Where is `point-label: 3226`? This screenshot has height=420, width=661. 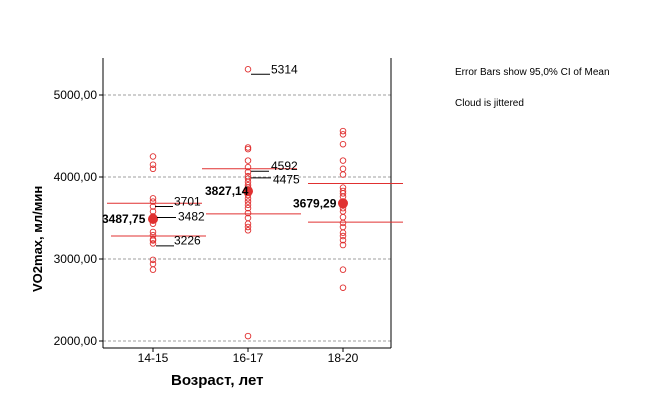 point-label: 3226 is located at coordinates (187, 240).